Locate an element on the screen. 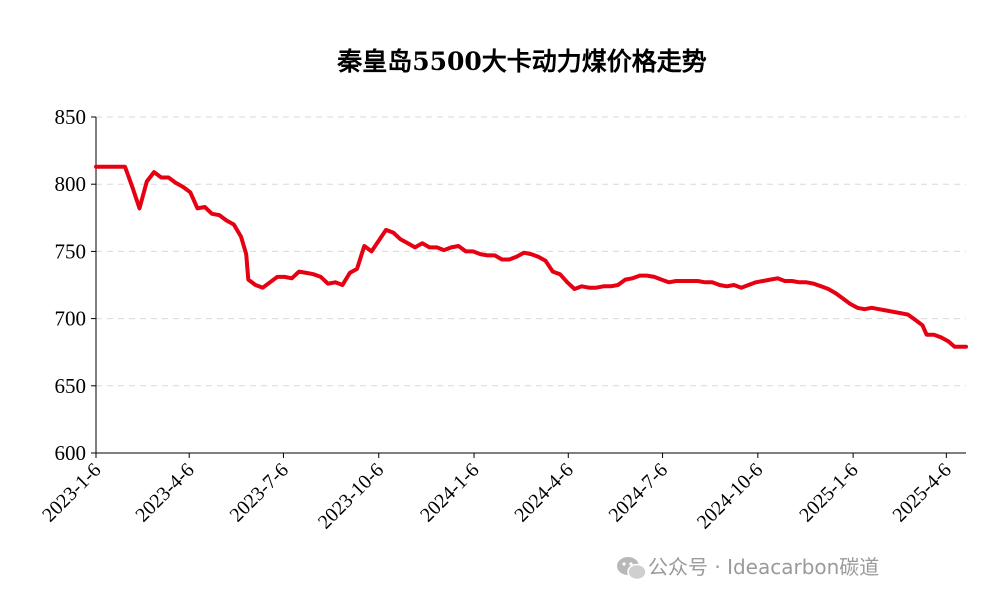 This screenshot has width=1004, height=605. x-tick-label: 2023-4-6 is located at coordinates (164, 492).